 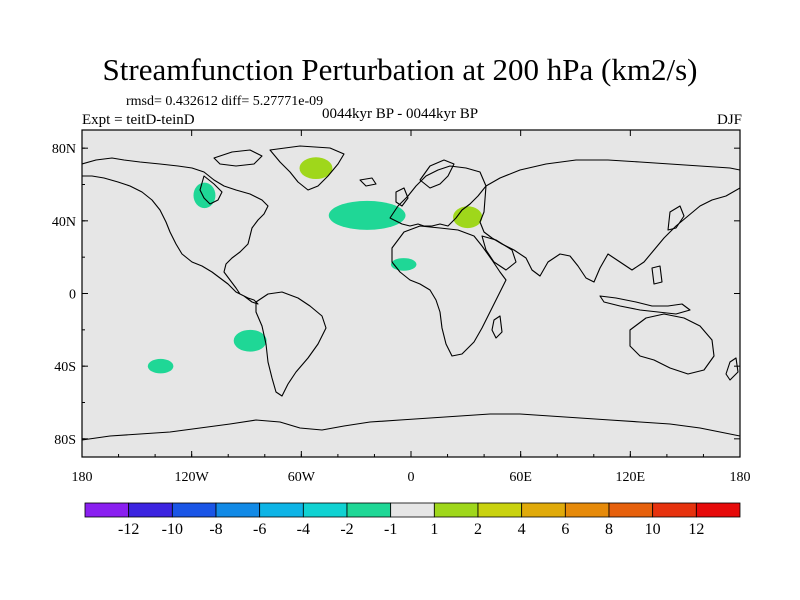 I want to click on sahara-blob, so click(x=403, y=264).